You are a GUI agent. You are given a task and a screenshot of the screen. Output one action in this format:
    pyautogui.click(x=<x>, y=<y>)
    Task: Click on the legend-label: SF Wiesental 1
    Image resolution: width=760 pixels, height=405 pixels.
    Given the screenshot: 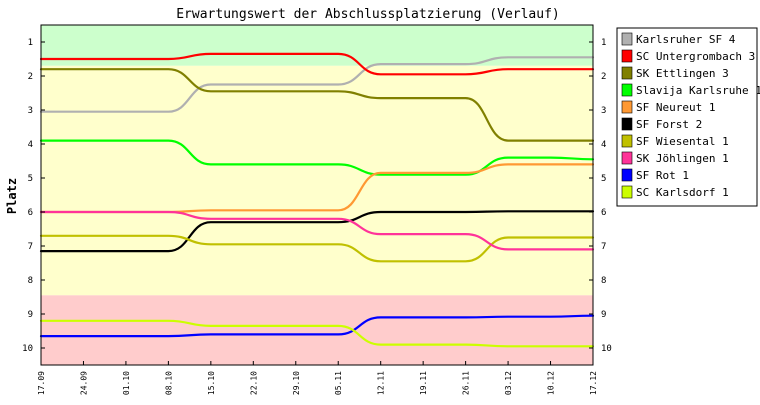 What is the action you would take?
    pyautogui.click(x=682, y=141)
    